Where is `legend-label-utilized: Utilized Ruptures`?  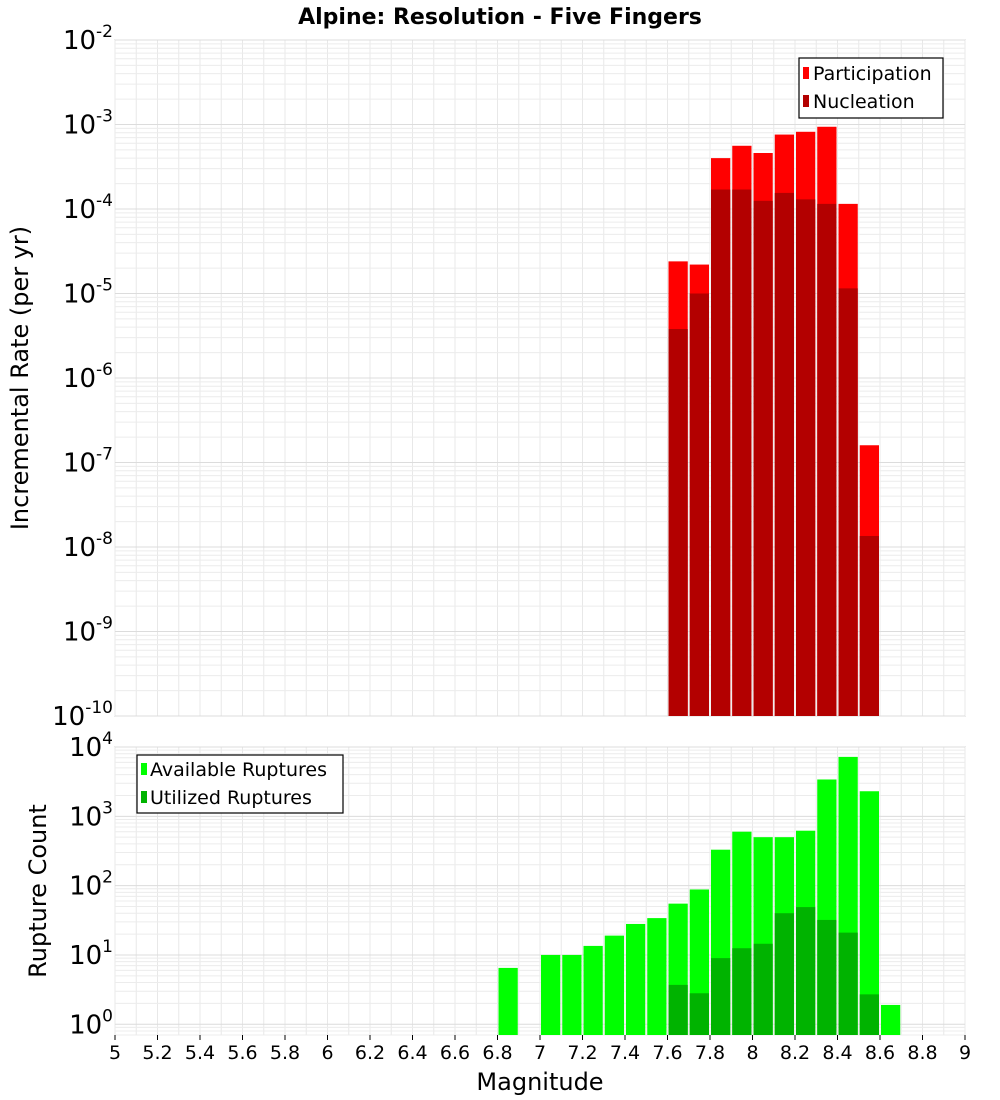 legend-label-utilized: Utilized Ruptures is located at coordinates (231, 798).